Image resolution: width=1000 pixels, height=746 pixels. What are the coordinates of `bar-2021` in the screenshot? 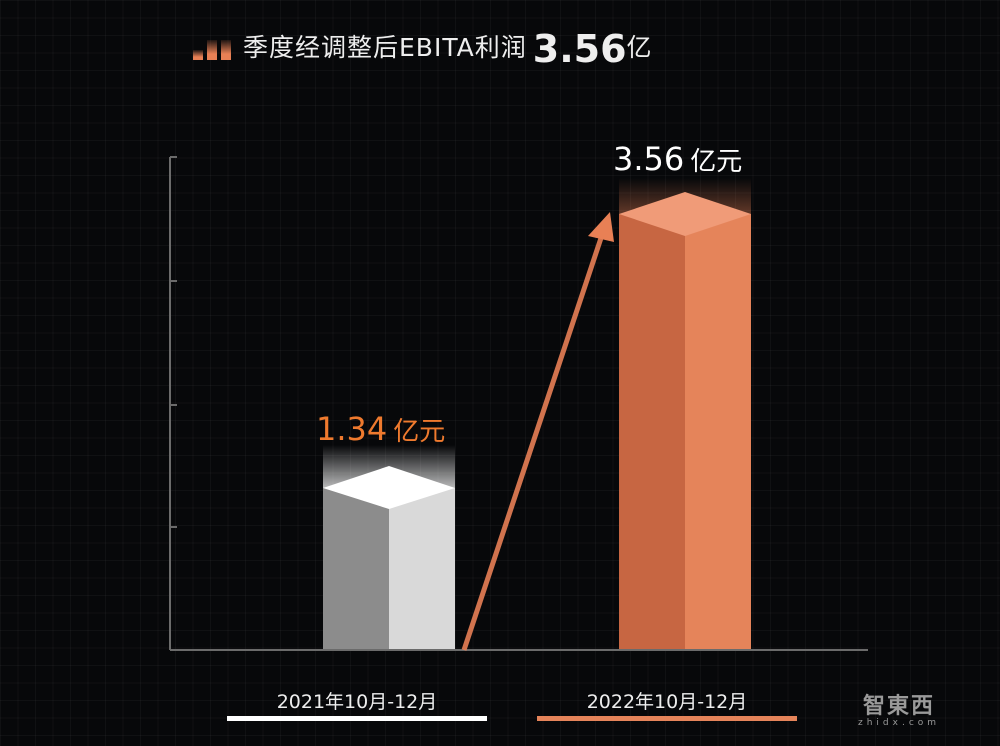 It's located at (389, 547).